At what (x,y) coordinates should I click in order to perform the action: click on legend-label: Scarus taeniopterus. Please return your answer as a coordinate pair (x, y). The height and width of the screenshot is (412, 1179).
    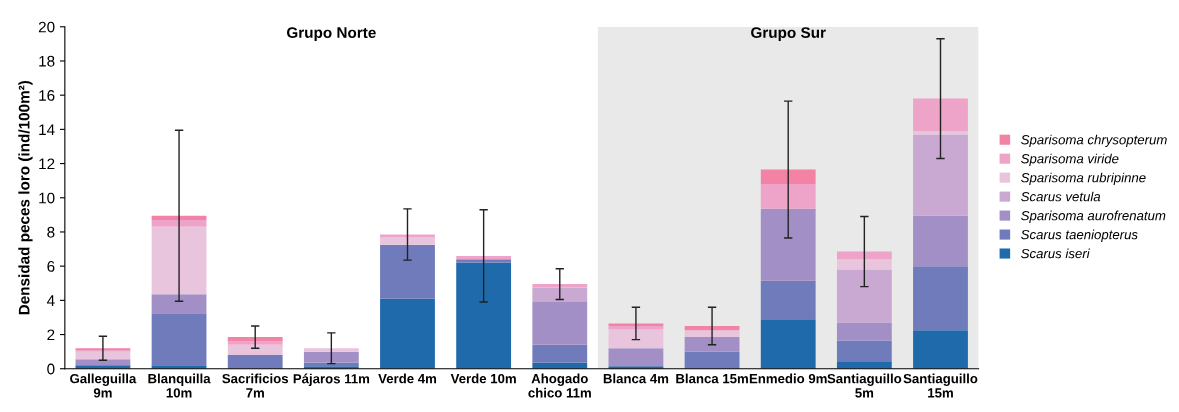
    Looking at the image, I should click on (1079, 235).